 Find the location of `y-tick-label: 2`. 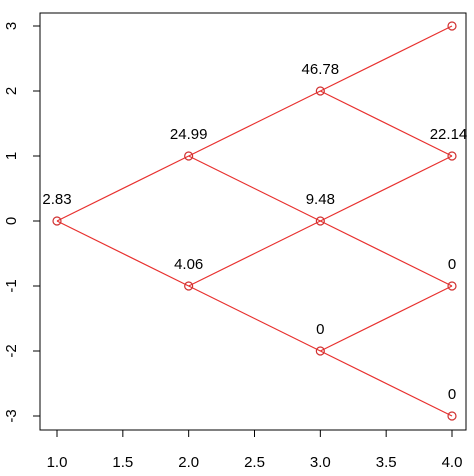

y-tick-label: 2 is located at coordinates (11, 91).